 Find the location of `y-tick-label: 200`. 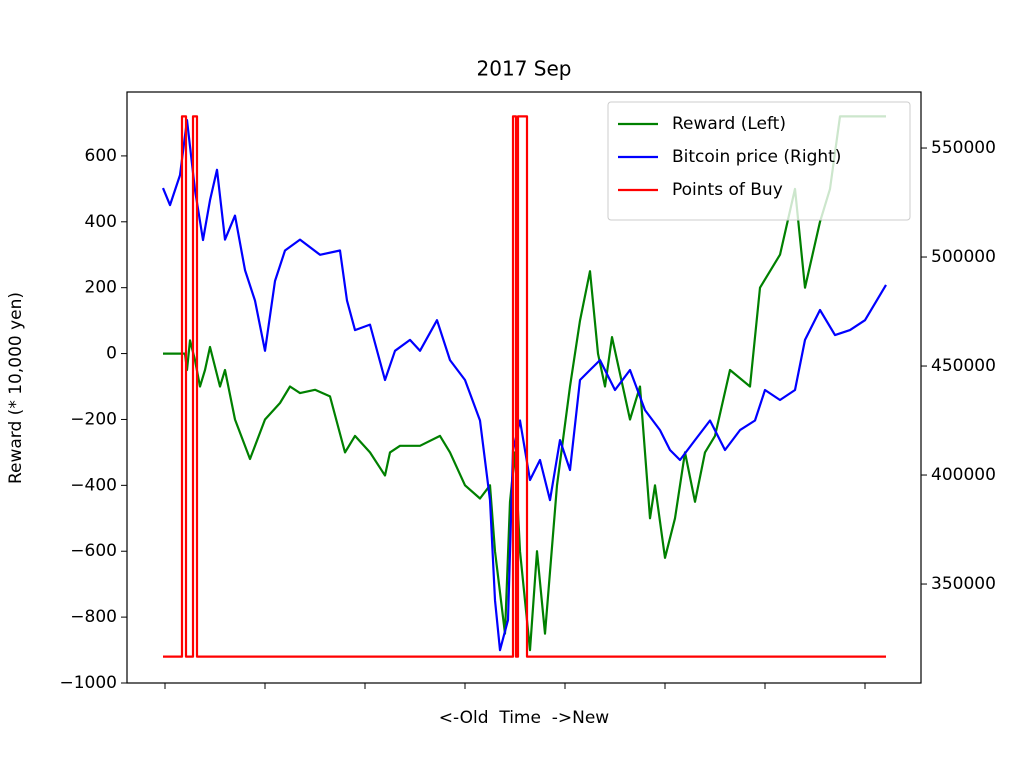

y-tick-label: 200 is located at coordinates (101, 288).